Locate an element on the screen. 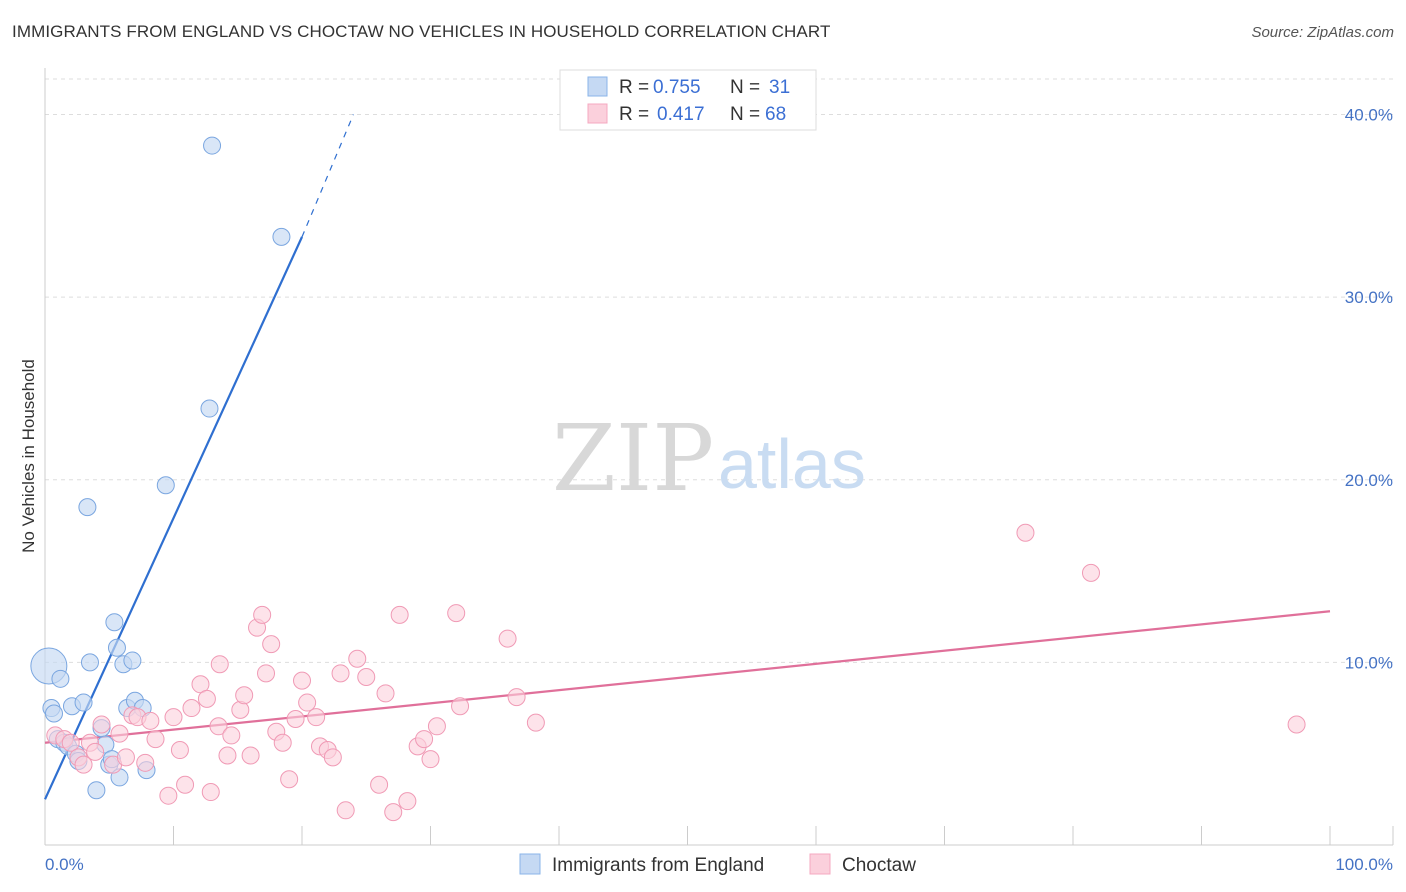 The height and width of the screenshot is (892, 1406). x-tick-marks is located at coordinates (719, 835).